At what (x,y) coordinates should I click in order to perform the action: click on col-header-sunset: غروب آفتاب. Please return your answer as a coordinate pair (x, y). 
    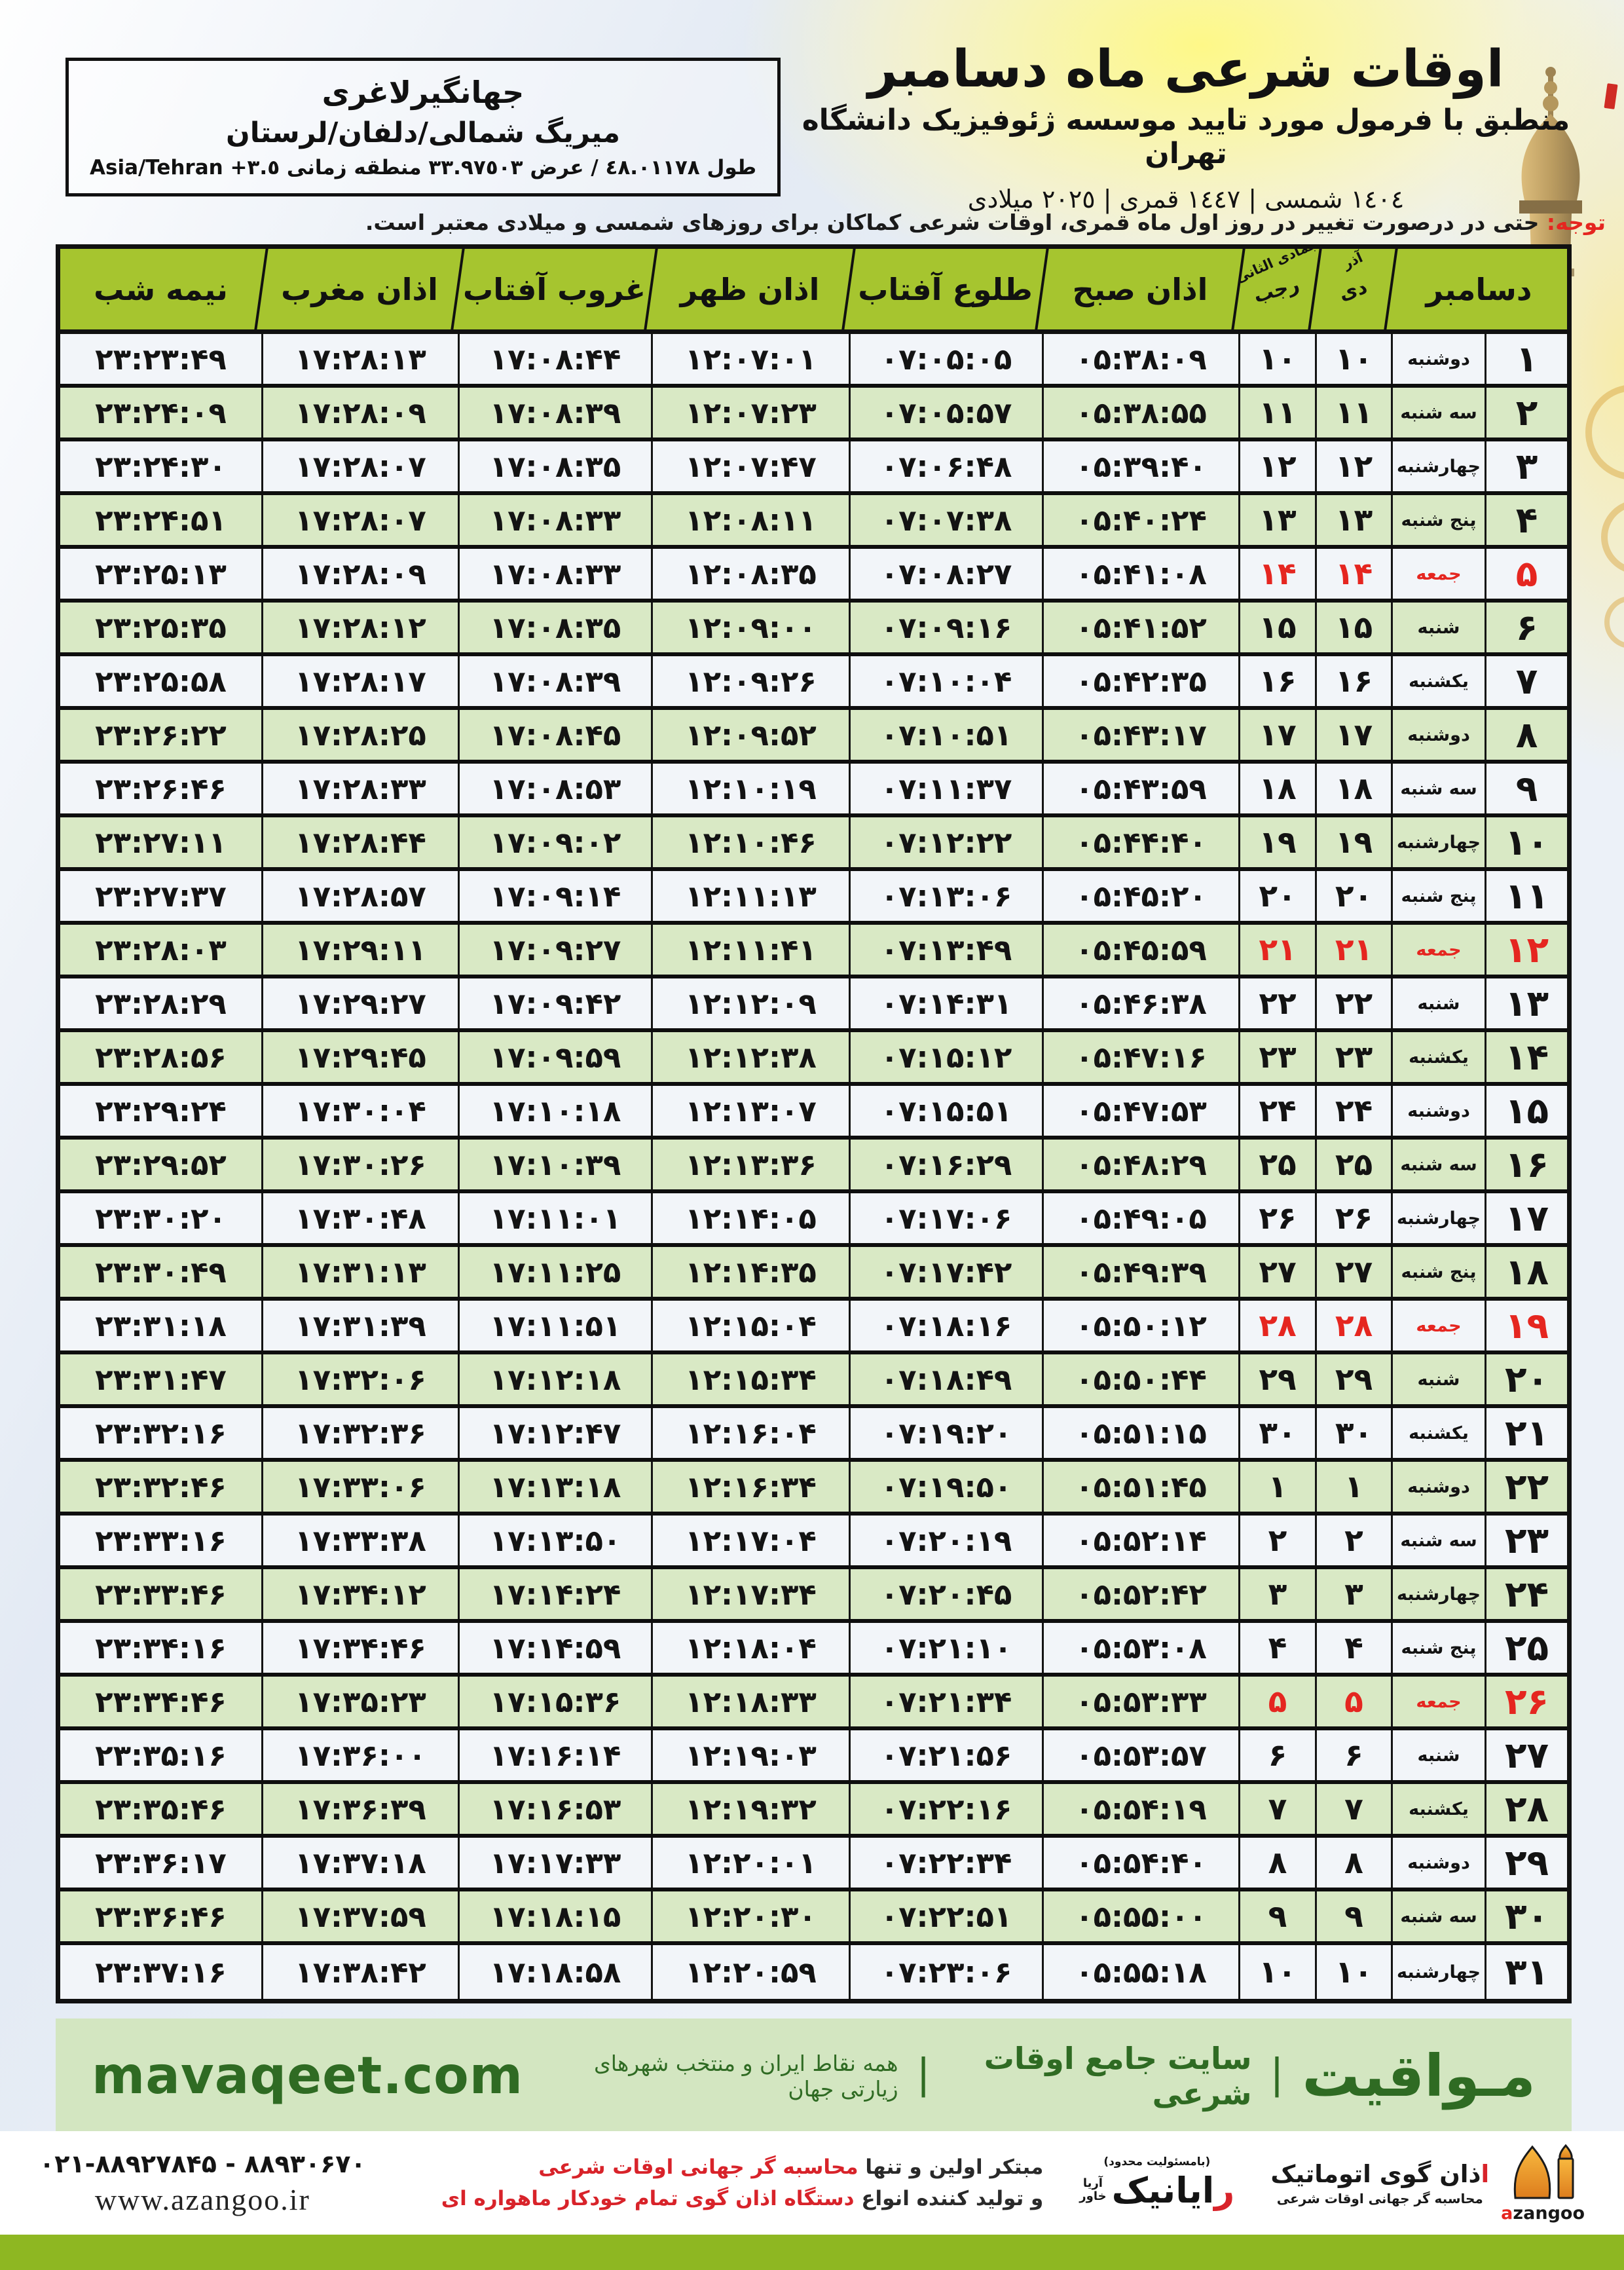
    Looking at the image, I should click on (554, 289).